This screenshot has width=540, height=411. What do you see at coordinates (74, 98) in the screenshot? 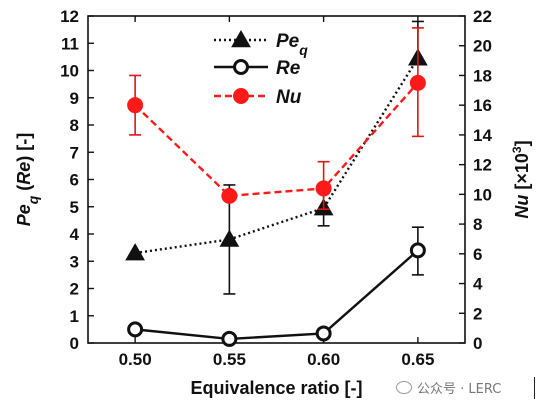
I see `left-tick-label: 9` at bounding box center [74, 98].